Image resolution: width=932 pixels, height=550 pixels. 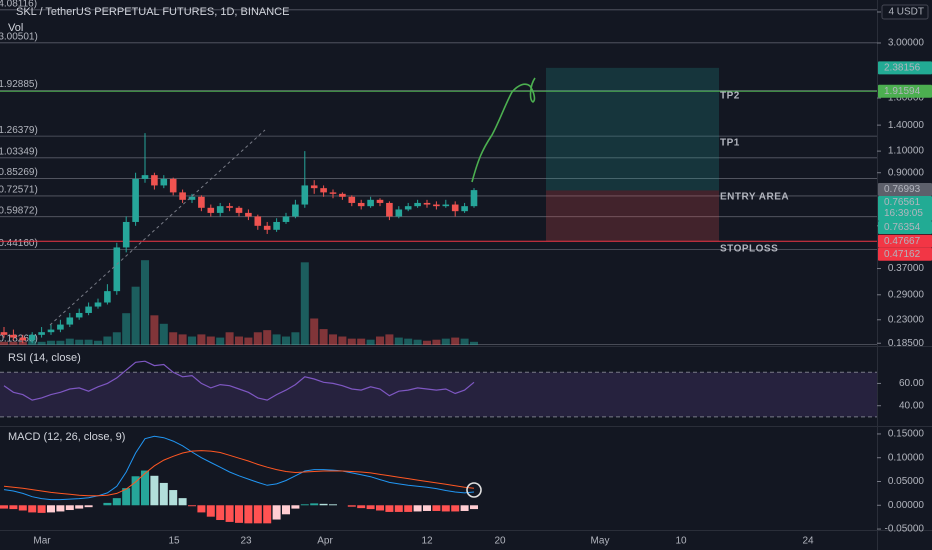 I want to click on x-tick-label: Mar, so click(x=42, y=541).